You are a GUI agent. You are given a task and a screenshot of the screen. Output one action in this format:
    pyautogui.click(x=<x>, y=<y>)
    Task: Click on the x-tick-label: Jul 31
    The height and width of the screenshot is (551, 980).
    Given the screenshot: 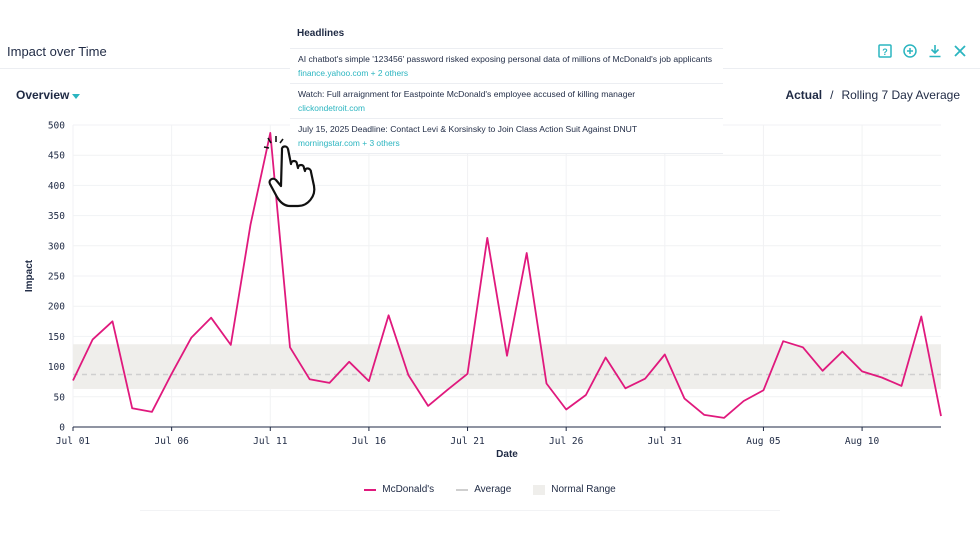 What is the action you would take?
    pyautogui.click(x=665, y=441)
    